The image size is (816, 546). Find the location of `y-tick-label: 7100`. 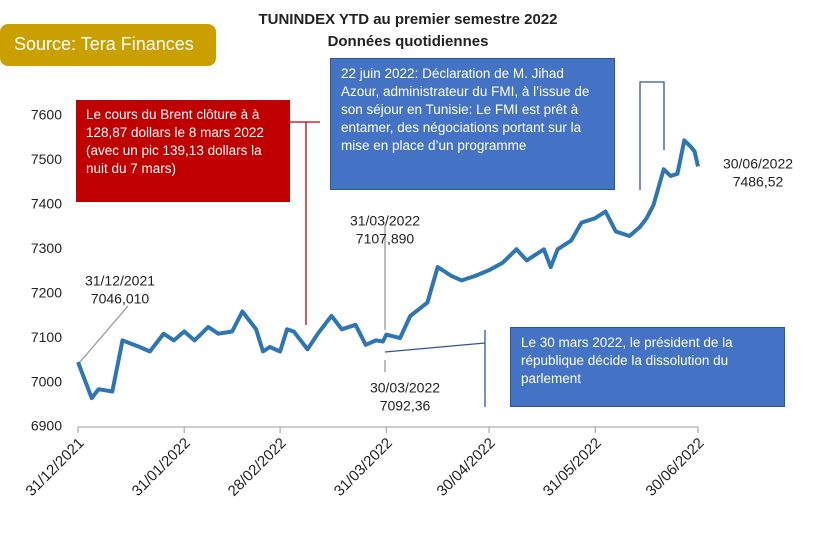

y-tick-label: 7100 is located at coordinates (46, 337).